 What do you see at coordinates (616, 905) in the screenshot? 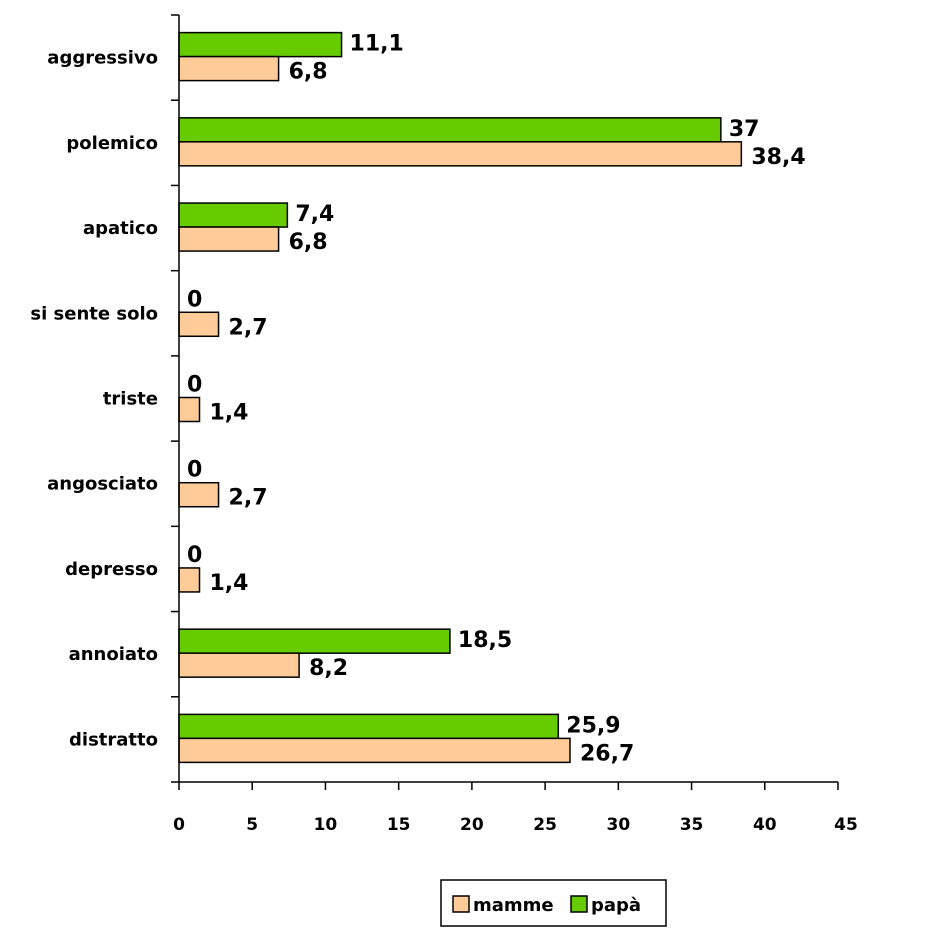
I see `legend-label-papa: papà` at bounding box center [616, 905].